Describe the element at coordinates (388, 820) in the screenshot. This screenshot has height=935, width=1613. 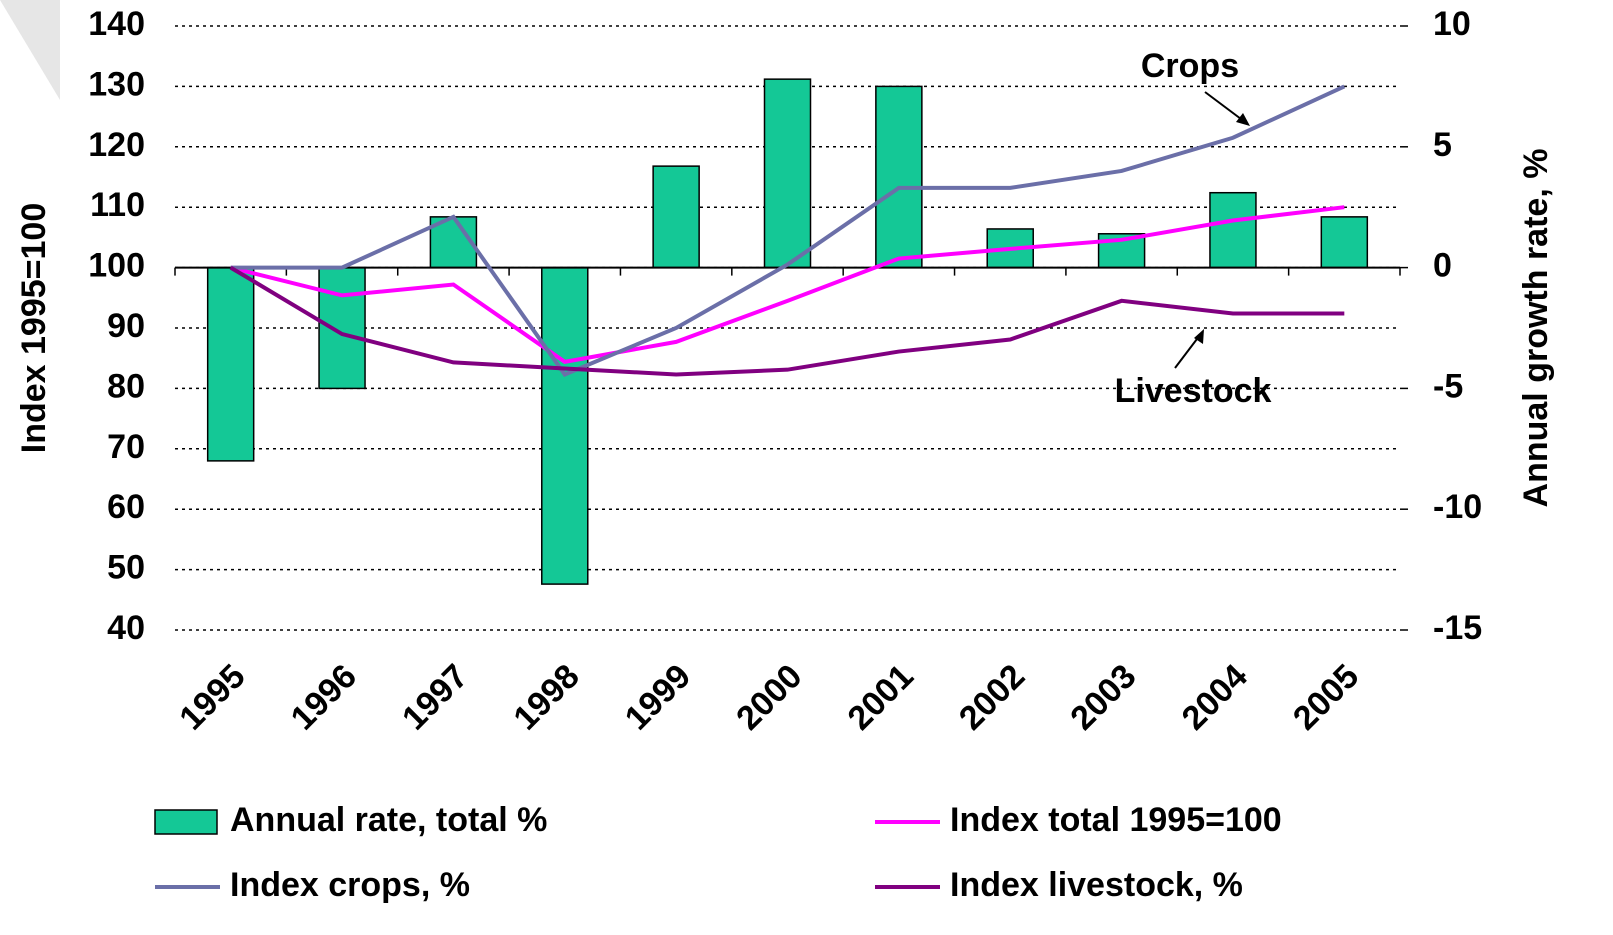
I see `legend-label: Annual rate, total %` at that location.